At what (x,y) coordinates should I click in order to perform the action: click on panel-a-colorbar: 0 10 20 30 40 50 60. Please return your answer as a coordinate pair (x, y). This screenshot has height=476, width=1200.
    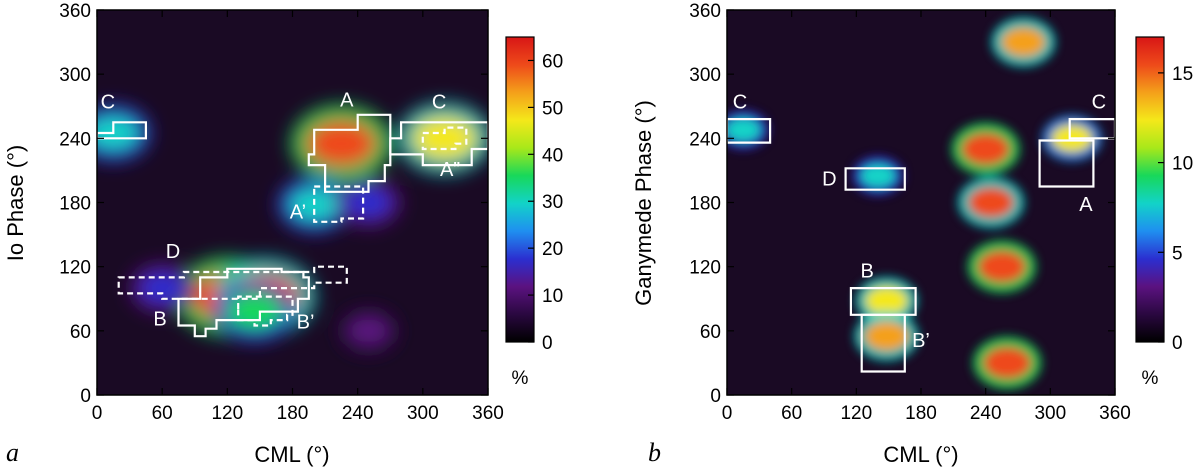
    Looking at the image, I should click on (534, 195).